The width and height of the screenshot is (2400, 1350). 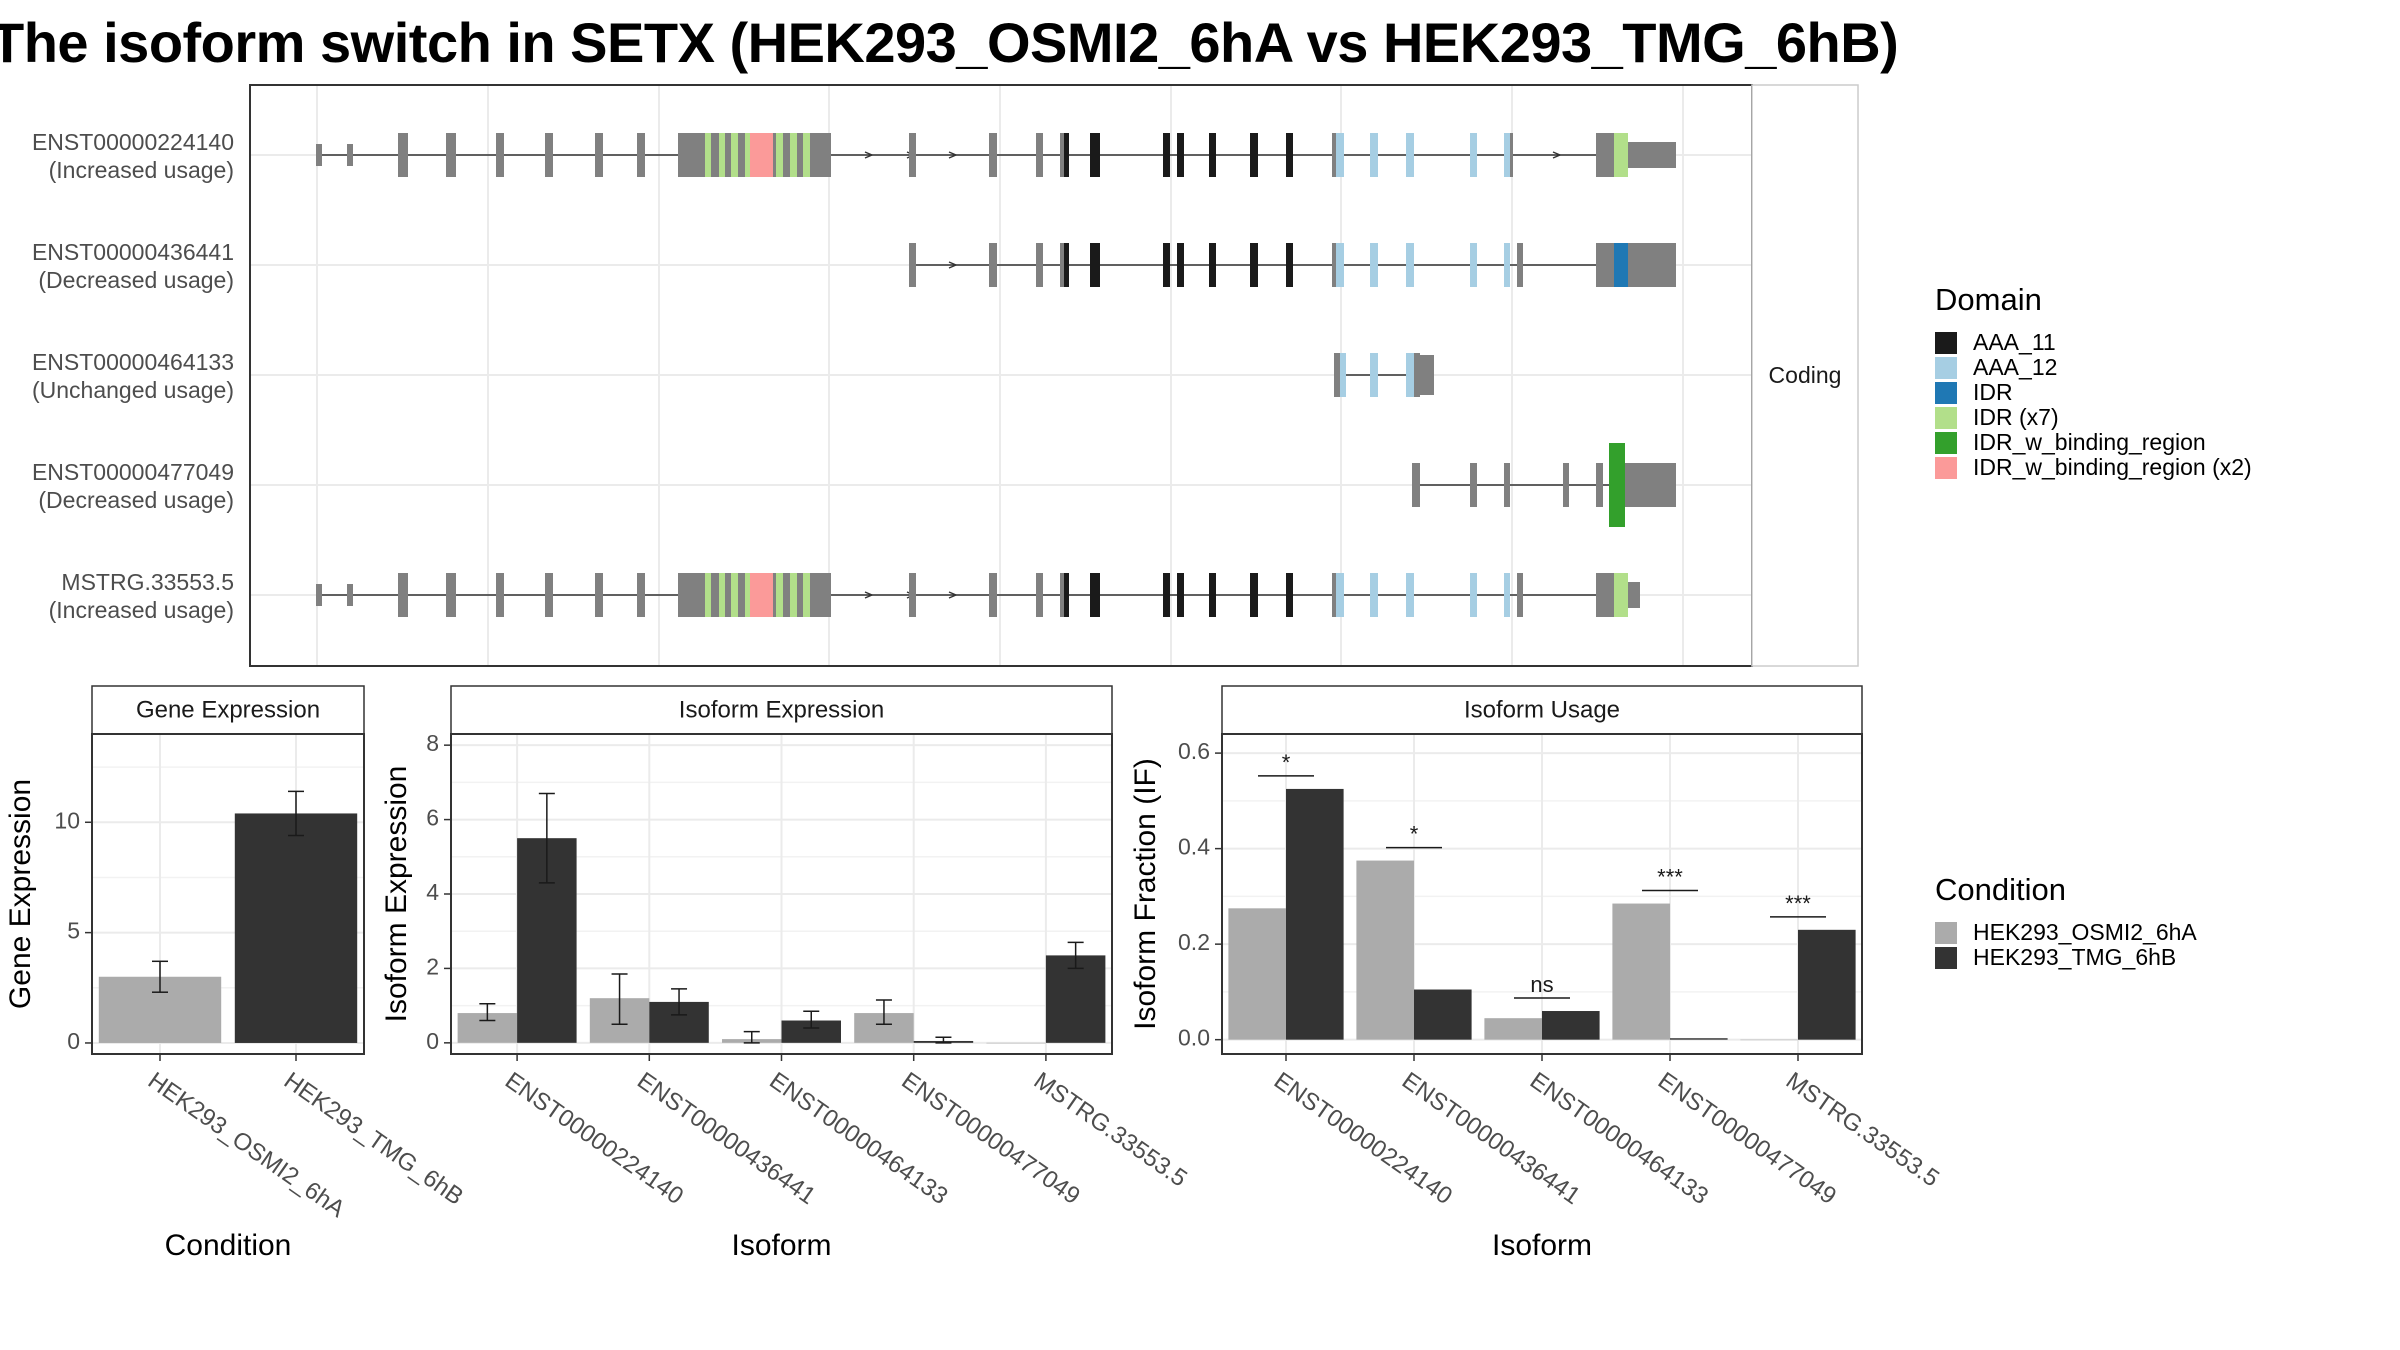 I want to click on idr-binding-region-segment, so click(x=761, y=595).